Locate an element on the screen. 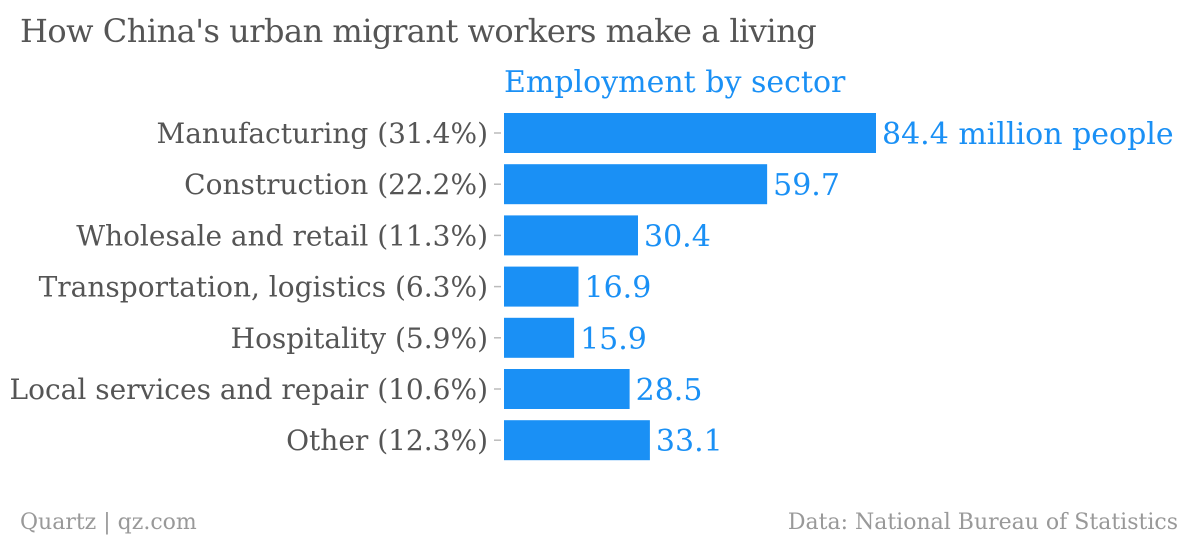 This screenshot has height=542, width=1200. value-label: 84.4 million people is located at coordinates (1028, 134).